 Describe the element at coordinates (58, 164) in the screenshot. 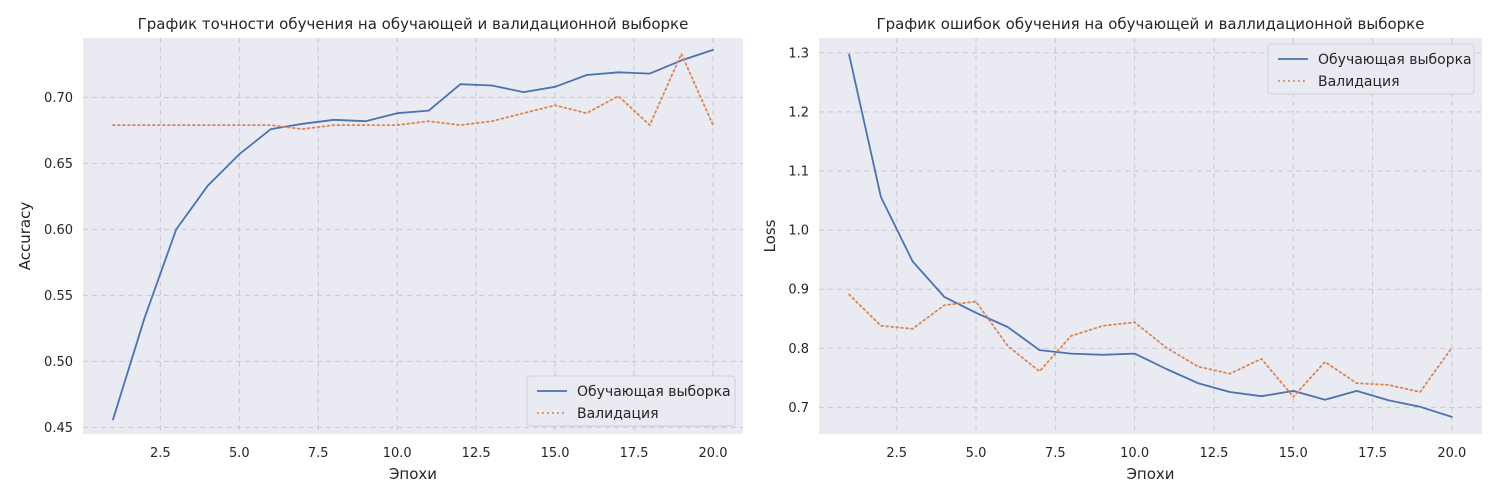

I see `y-tick-label: 0.65` at that location.